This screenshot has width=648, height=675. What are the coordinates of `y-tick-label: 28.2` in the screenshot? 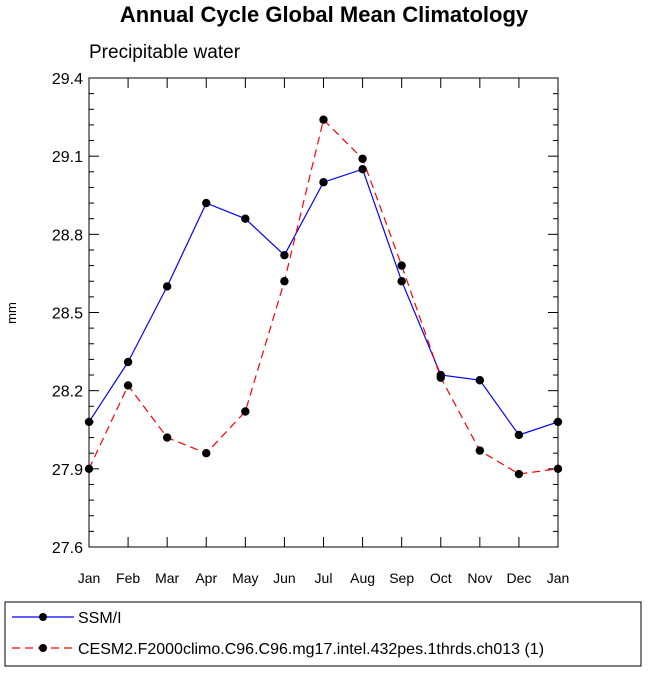 It's located at (67, 392).